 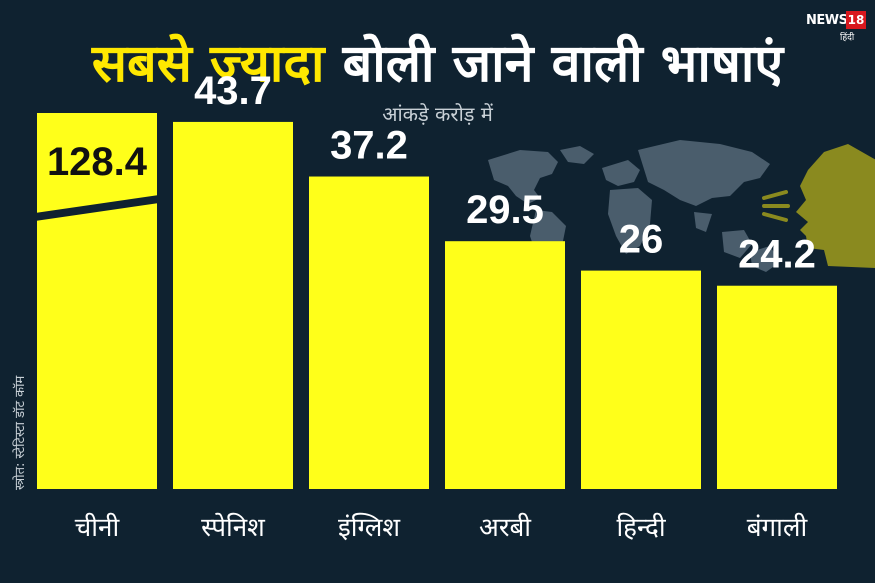 I want to click on category-label: हिन्दी, so click(x=641, y=527).